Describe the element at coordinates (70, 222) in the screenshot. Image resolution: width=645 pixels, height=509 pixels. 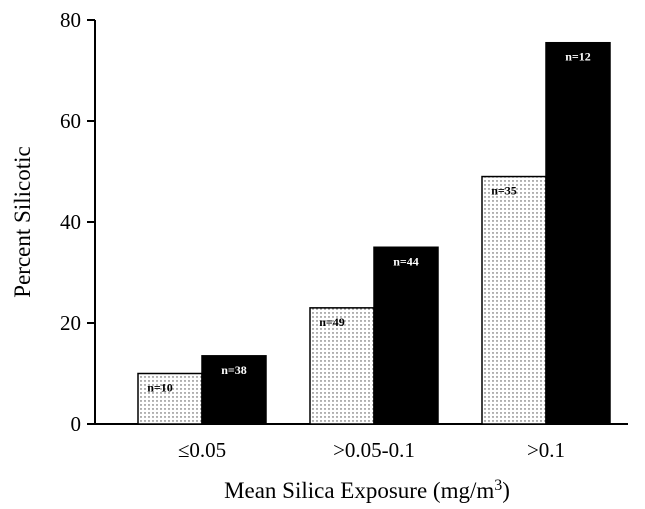
I see `y-tick-label: 40` at that location.